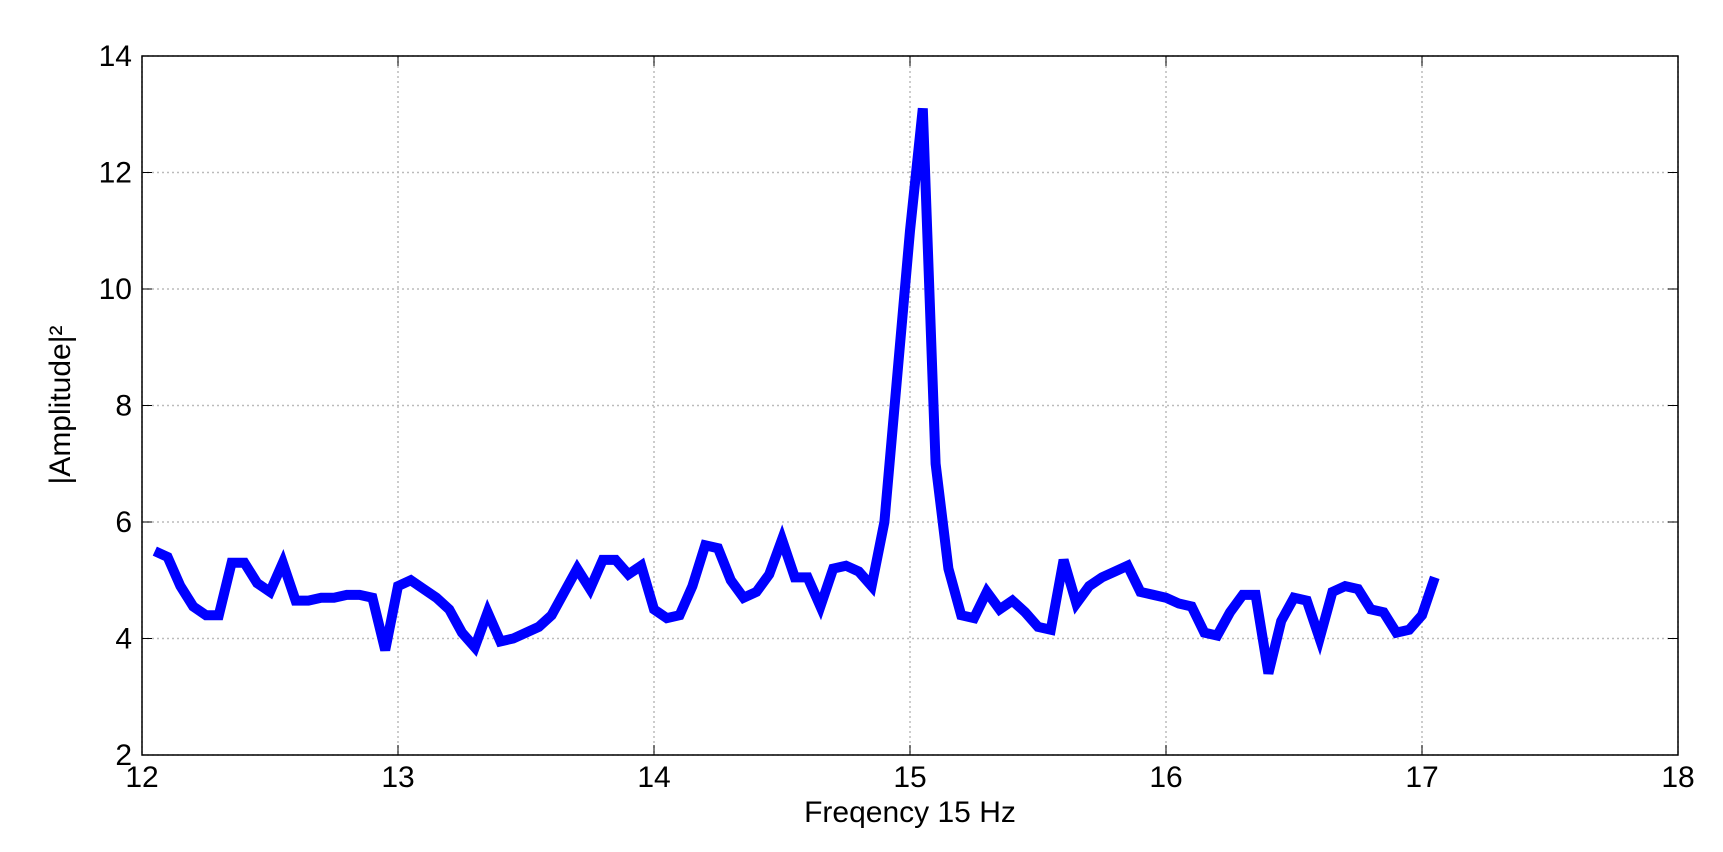  I want to click on y-tick-label: 2, so click(123, 755).